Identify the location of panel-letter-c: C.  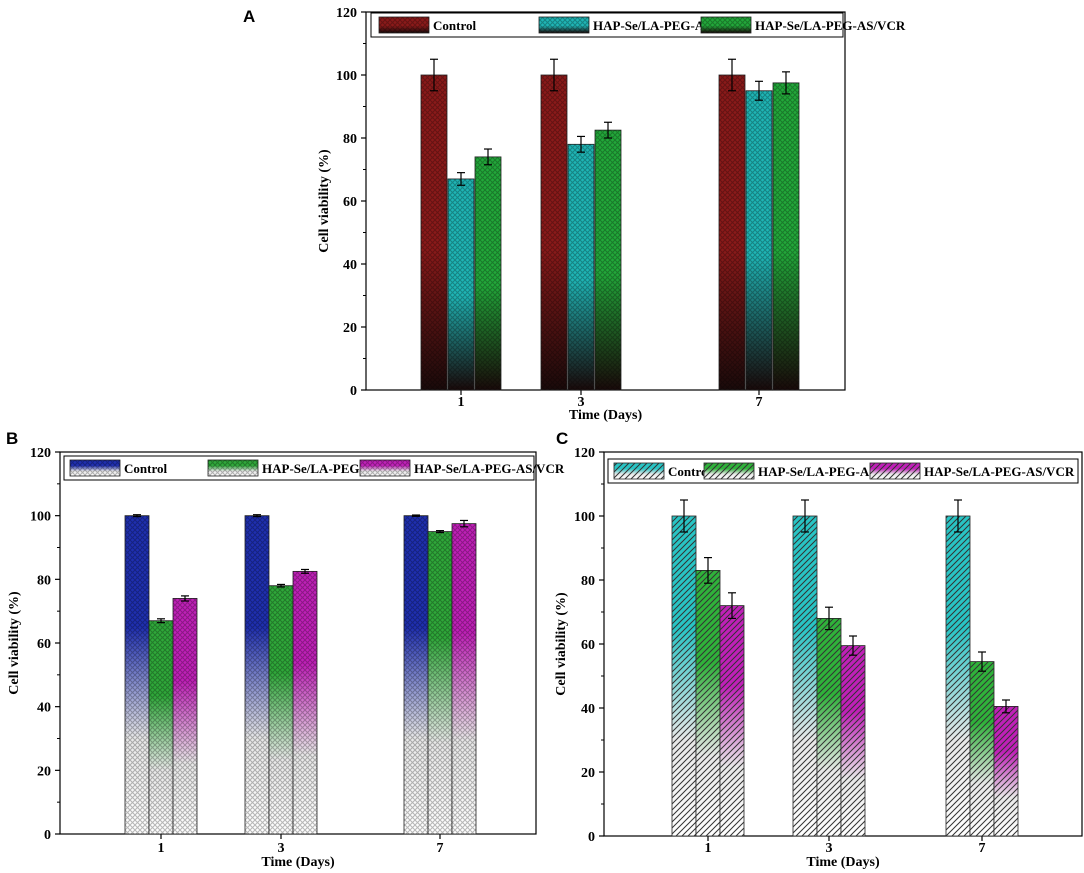
(562, 438).